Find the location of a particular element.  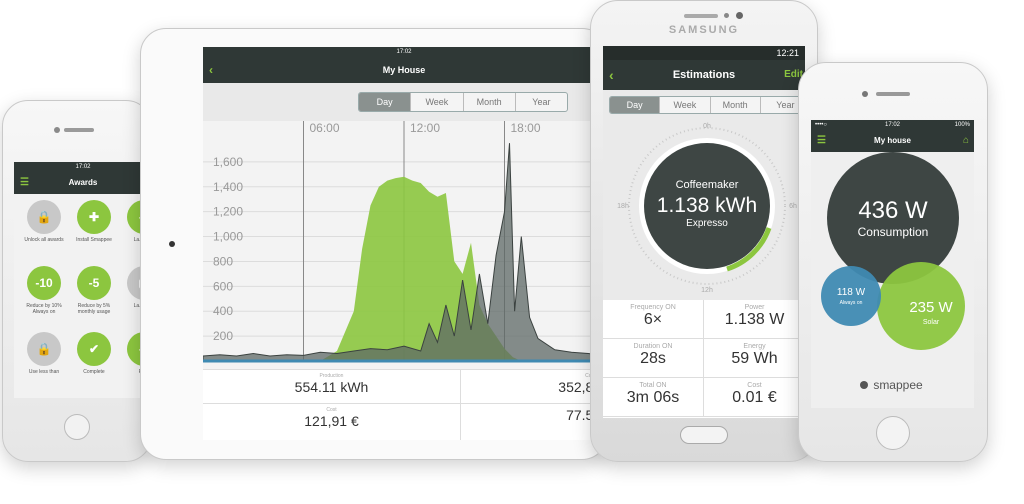

award-label: Reduce by 10% Always on is located at coordinates (44, 309).